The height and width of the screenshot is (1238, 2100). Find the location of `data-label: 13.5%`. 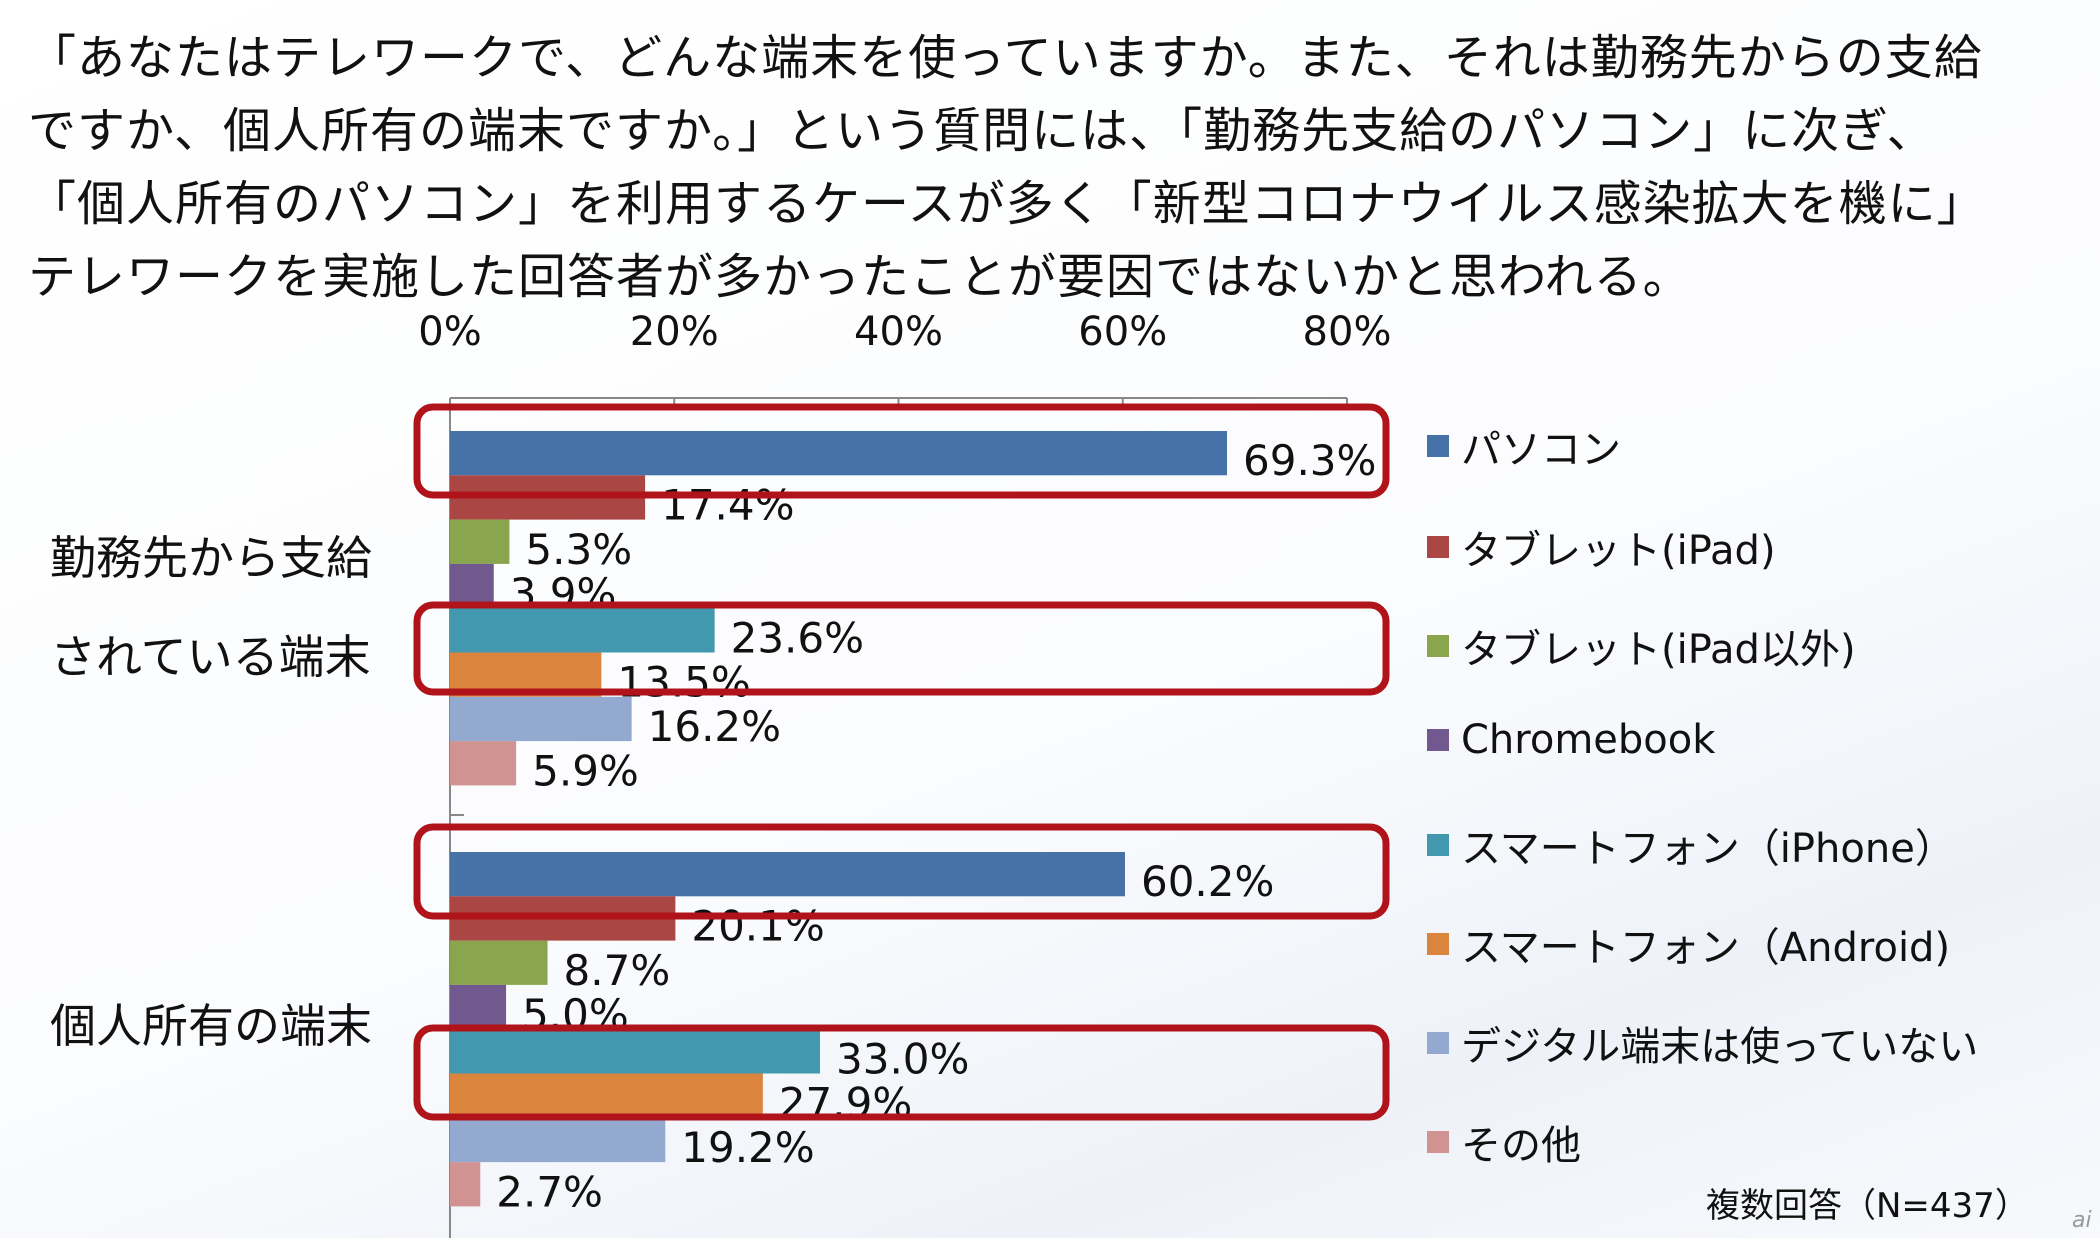

data-label: 13.5% is located at coordinates (683, 682).